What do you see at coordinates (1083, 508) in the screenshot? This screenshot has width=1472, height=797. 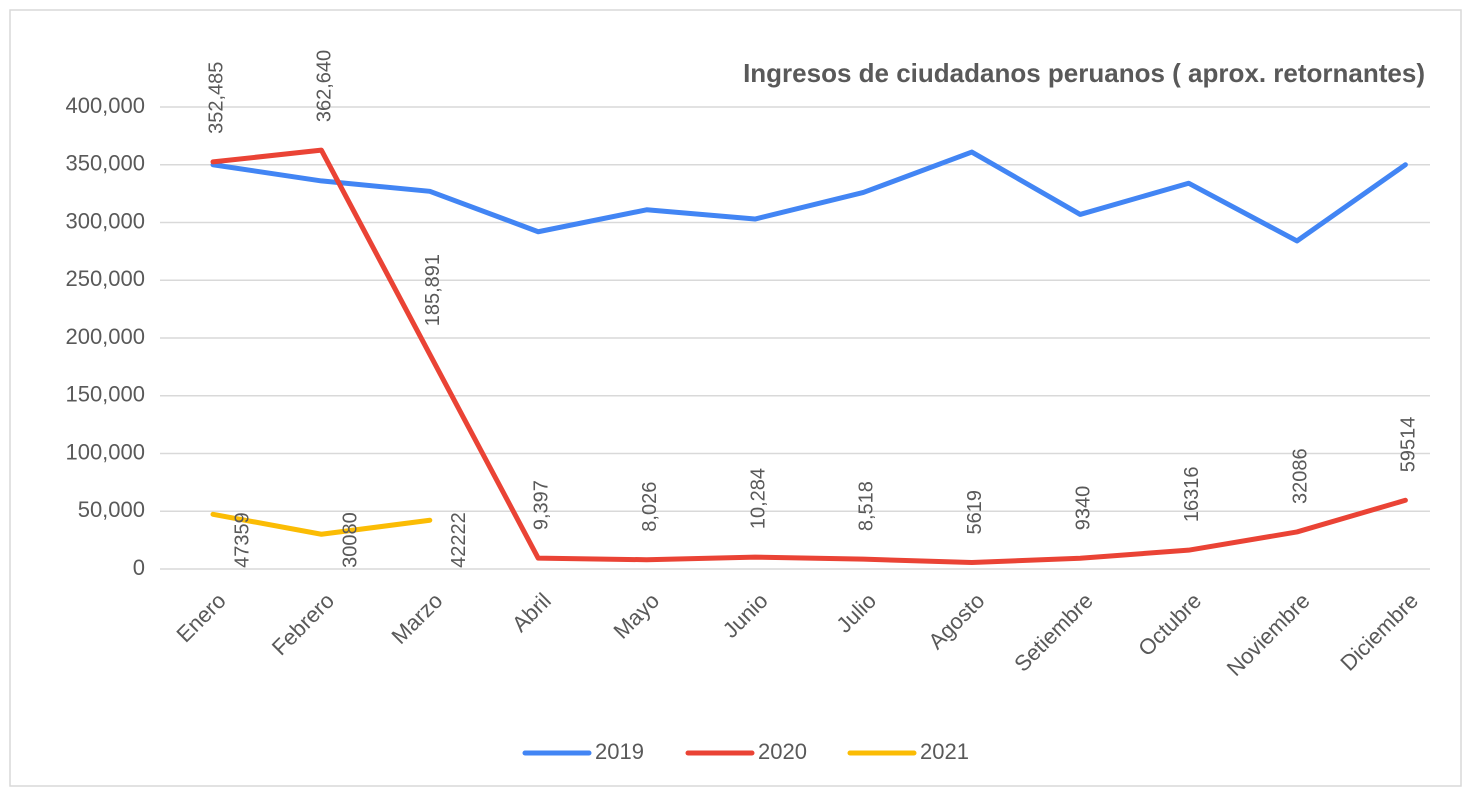 I see `data-label: 9340` at bounding box center [1083, 508].